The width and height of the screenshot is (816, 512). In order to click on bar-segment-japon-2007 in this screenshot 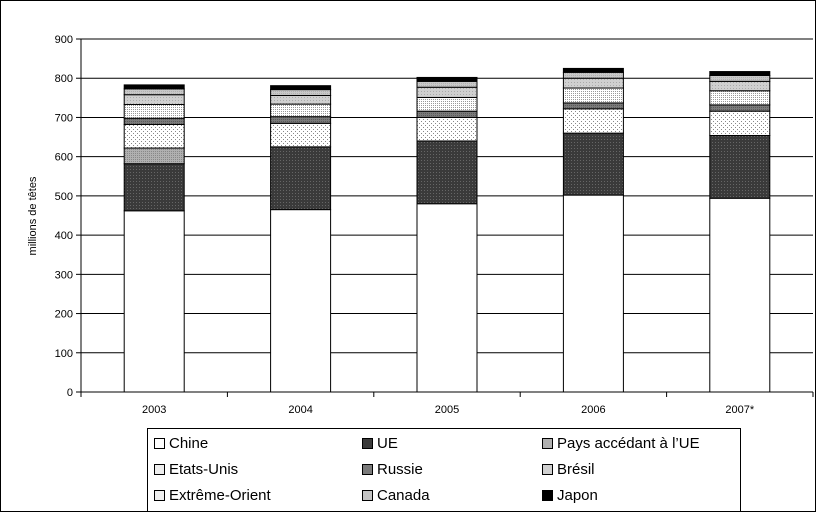, I will do `click(740, 73)`.